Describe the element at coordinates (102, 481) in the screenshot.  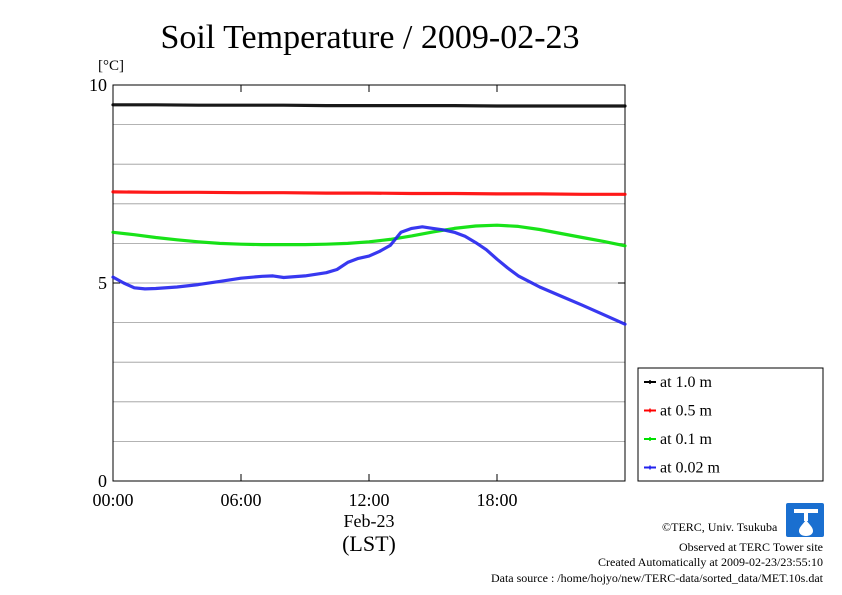
I see `y-tick-label: 0` at that location.